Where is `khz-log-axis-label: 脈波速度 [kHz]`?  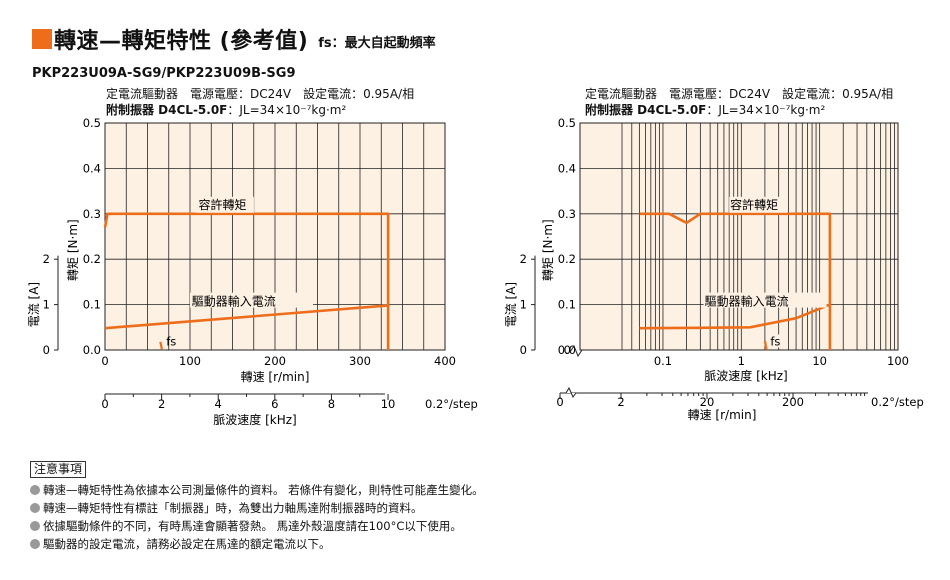
khz-log-axis-label: 脈波速度 [kHz] is located at coordinates (745, 375).